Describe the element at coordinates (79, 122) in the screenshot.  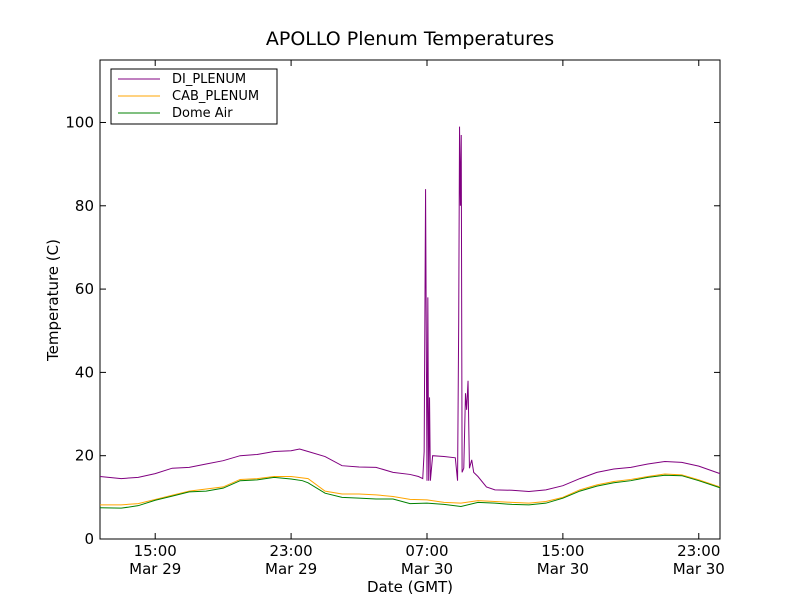
I see `y-tick-label: 100` at that location.